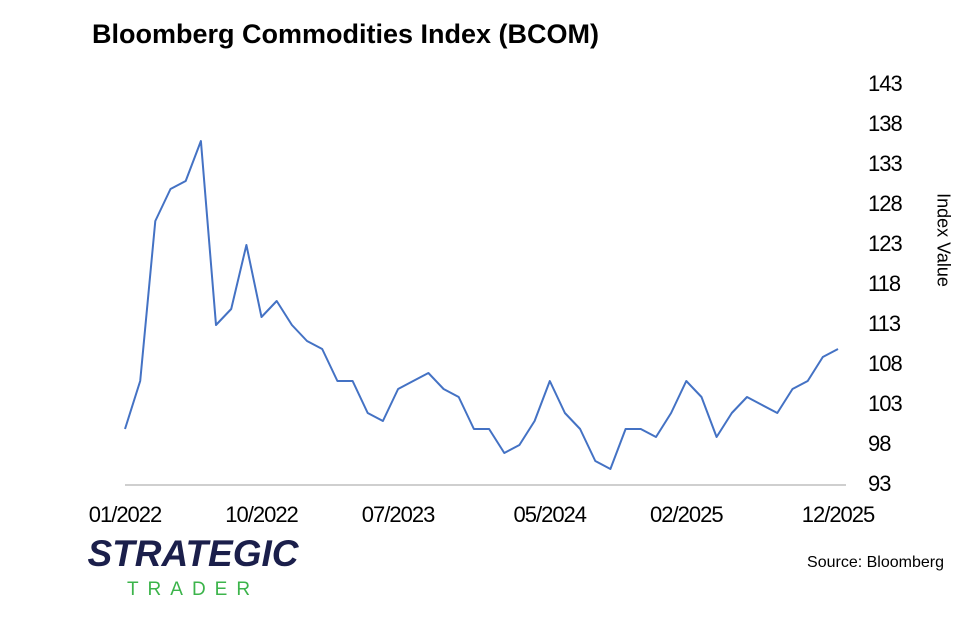 Image resolution: width=975 pixels, height=625 pixels. What do you see at coordinates (884, 323) in the screenshot?
I see `y-tick-label: 113` at bounding box center [884, 323].